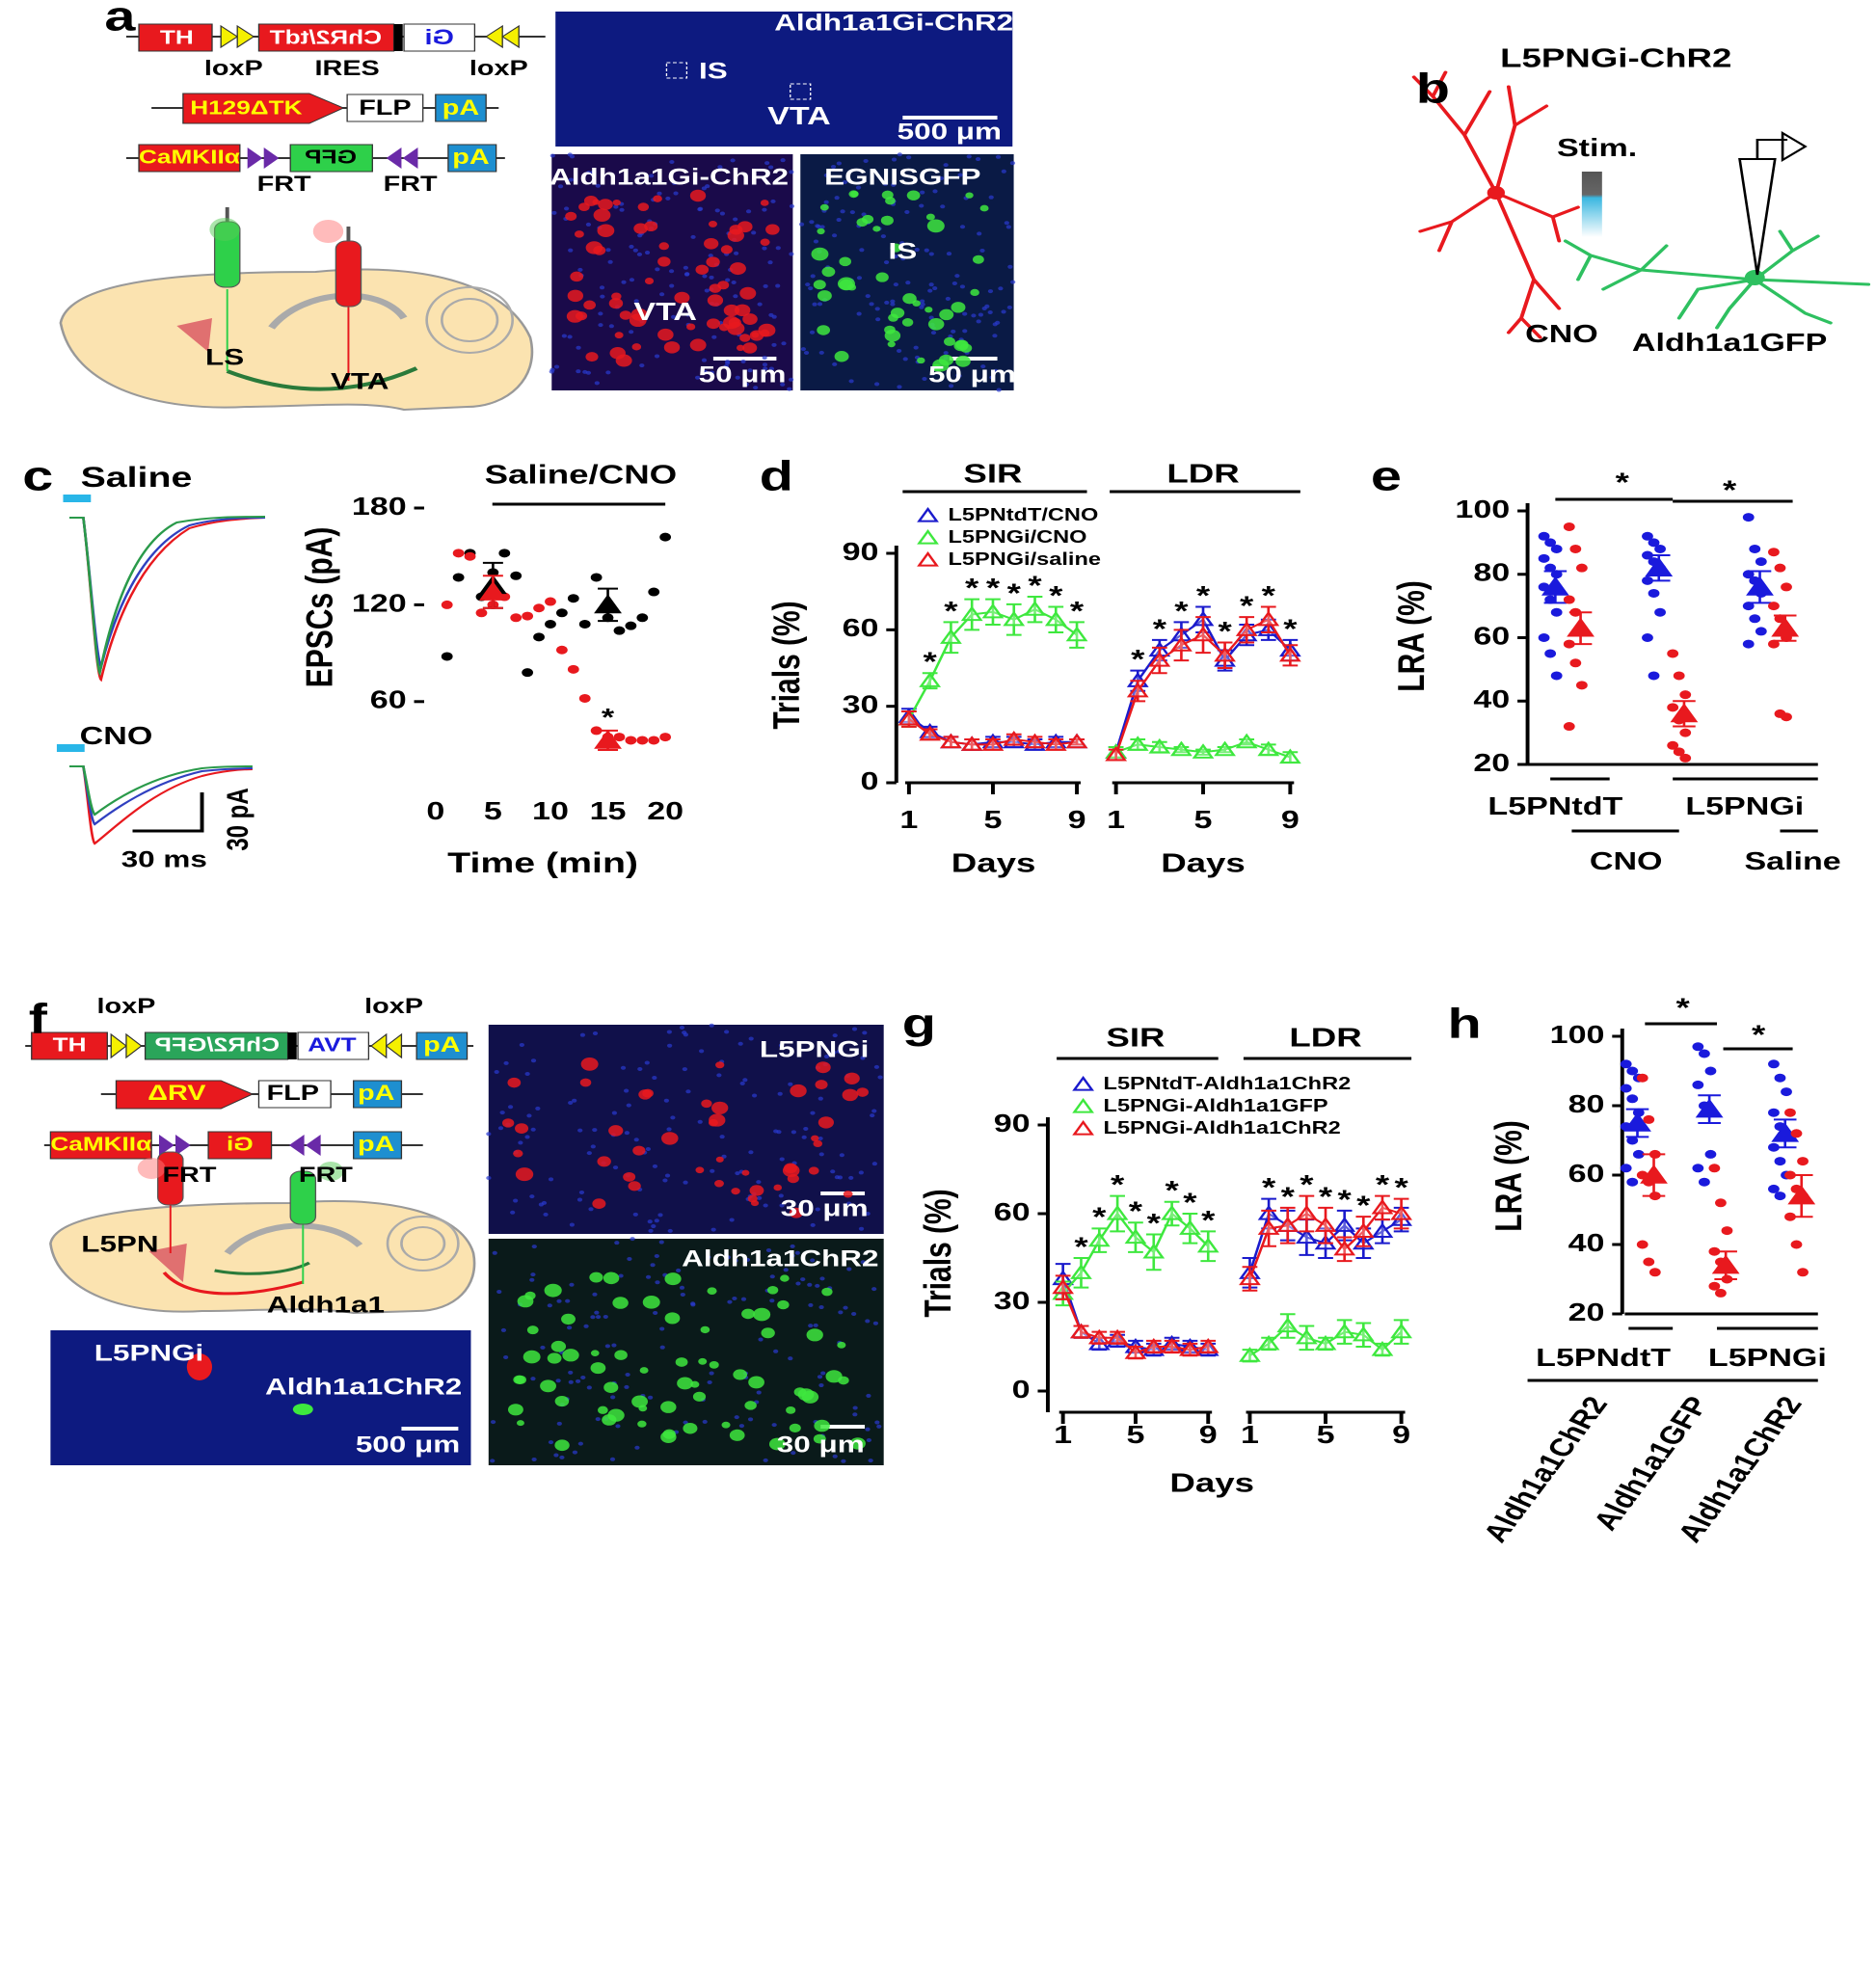 The height and width of the screenshot is (1981, 1876). I want to click on micrograph, so click(686, 1130).